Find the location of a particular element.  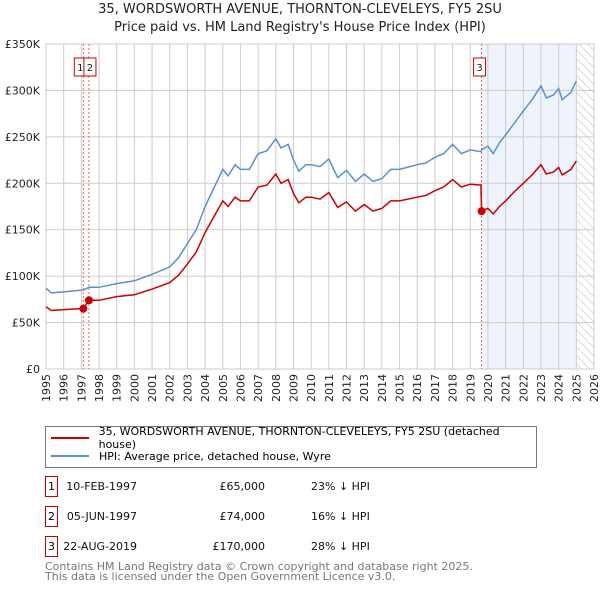

x-tick-label: 1999 is located at coordinates (117, 388).